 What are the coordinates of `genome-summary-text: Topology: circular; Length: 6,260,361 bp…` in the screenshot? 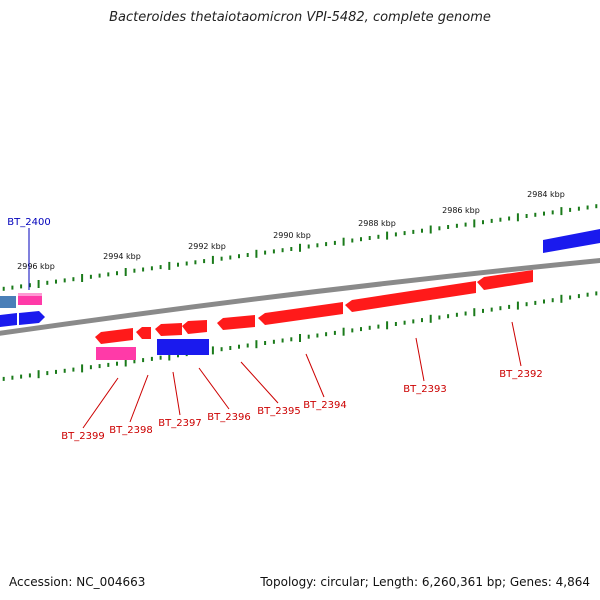 It's located at (425, 582).